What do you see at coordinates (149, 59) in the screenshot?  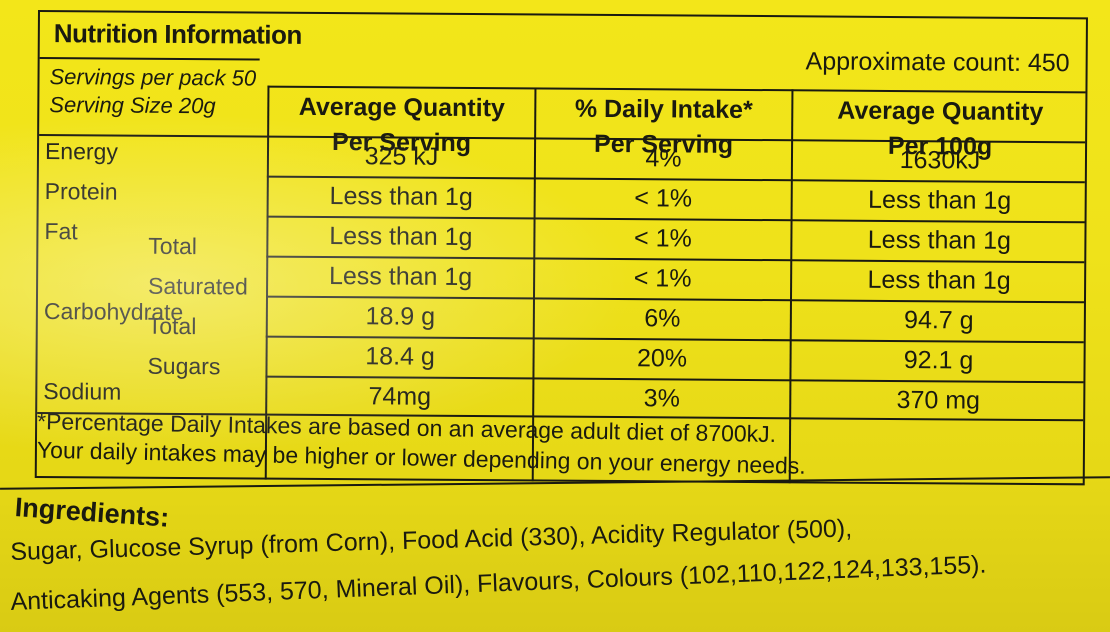 I see `title-divider` at bounding box center [149, 59].